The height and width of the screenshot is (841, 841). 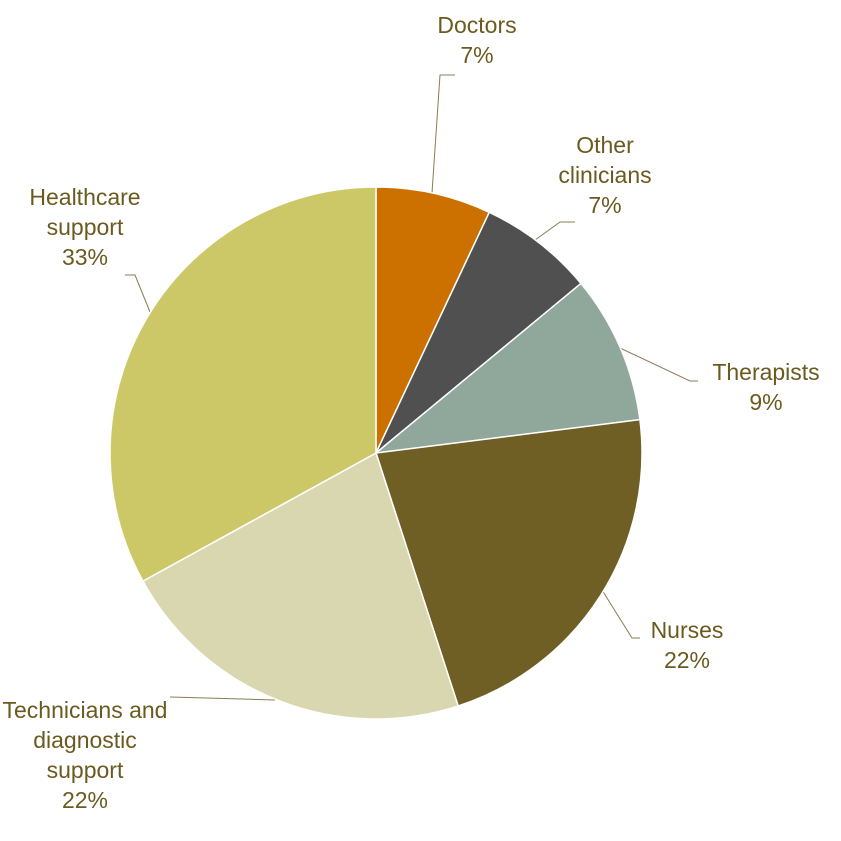 I want to click on slice-label: Healthcare support 33%, so click(x=85, y=227).